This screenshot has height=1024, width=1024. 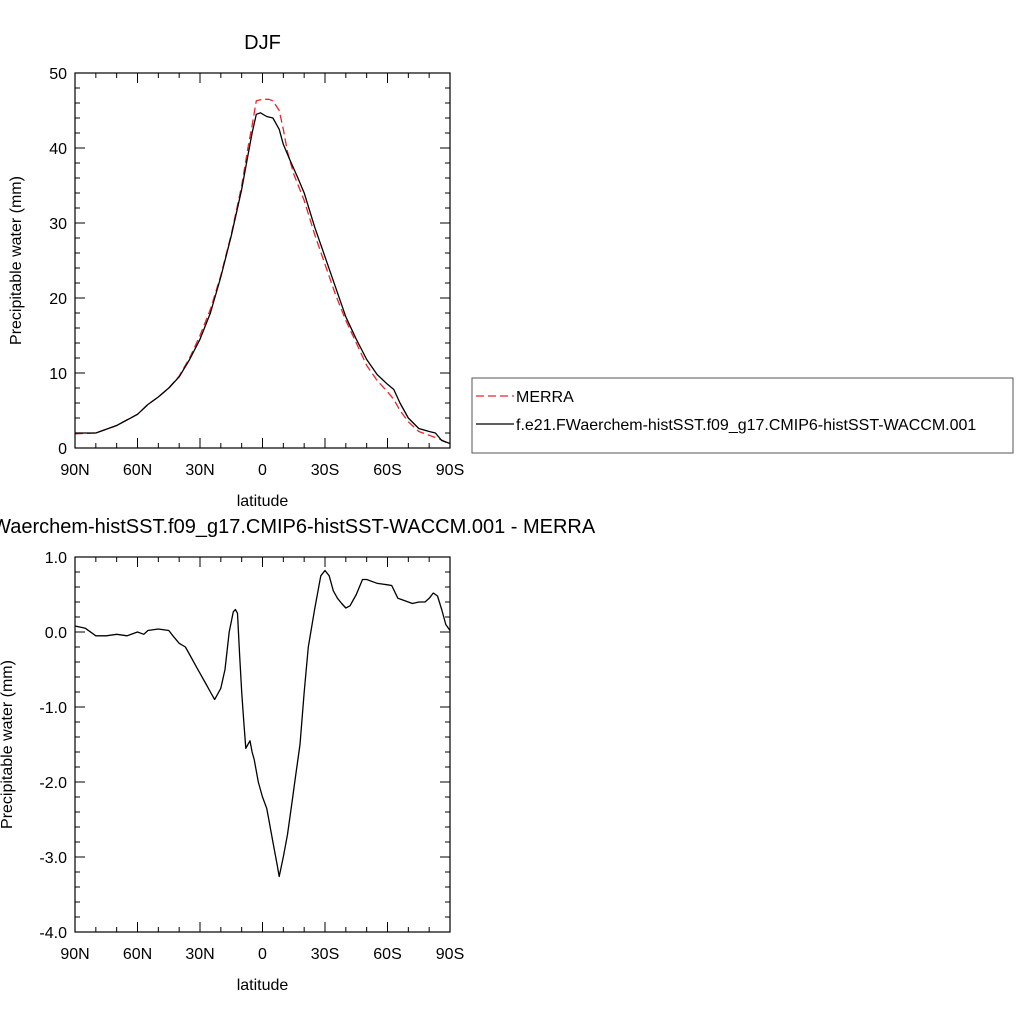 What do you see at coordinates (137, 954) in the screenshot?
I see `chart2-x-tick-label: 60N` at bounding box center [137, 954].